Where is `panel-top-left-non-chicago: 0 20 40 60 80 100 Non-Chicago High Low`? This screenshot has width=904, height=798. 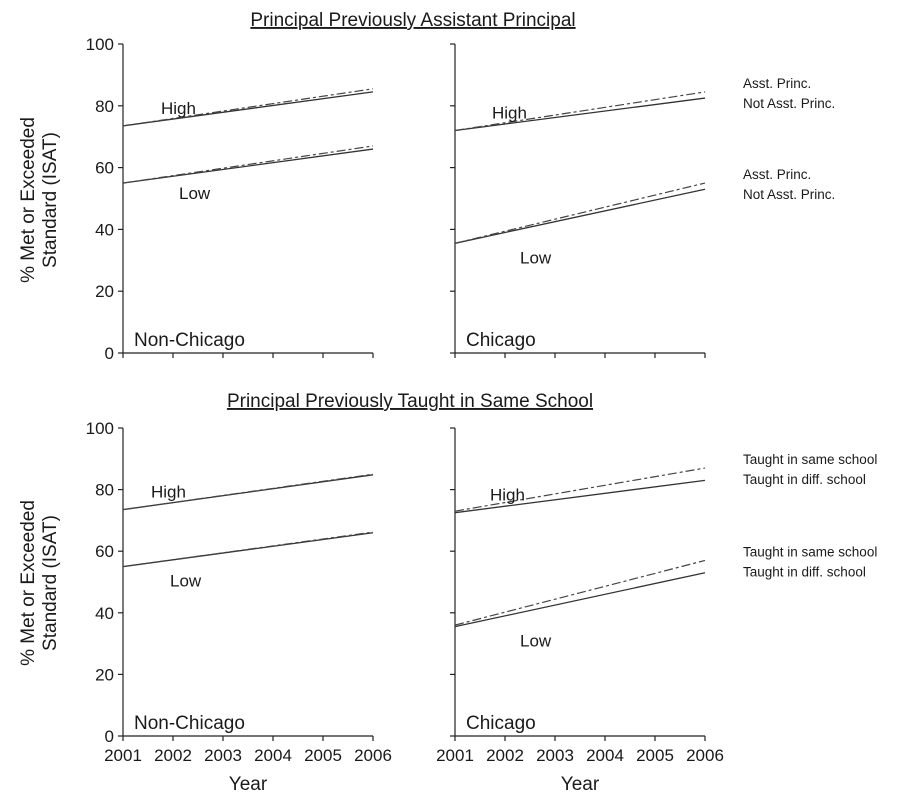
panel-top-left-non-chicago: 0 20 40 60 80 100 Non-Chicago High Low is located at coordinates (230, 199).